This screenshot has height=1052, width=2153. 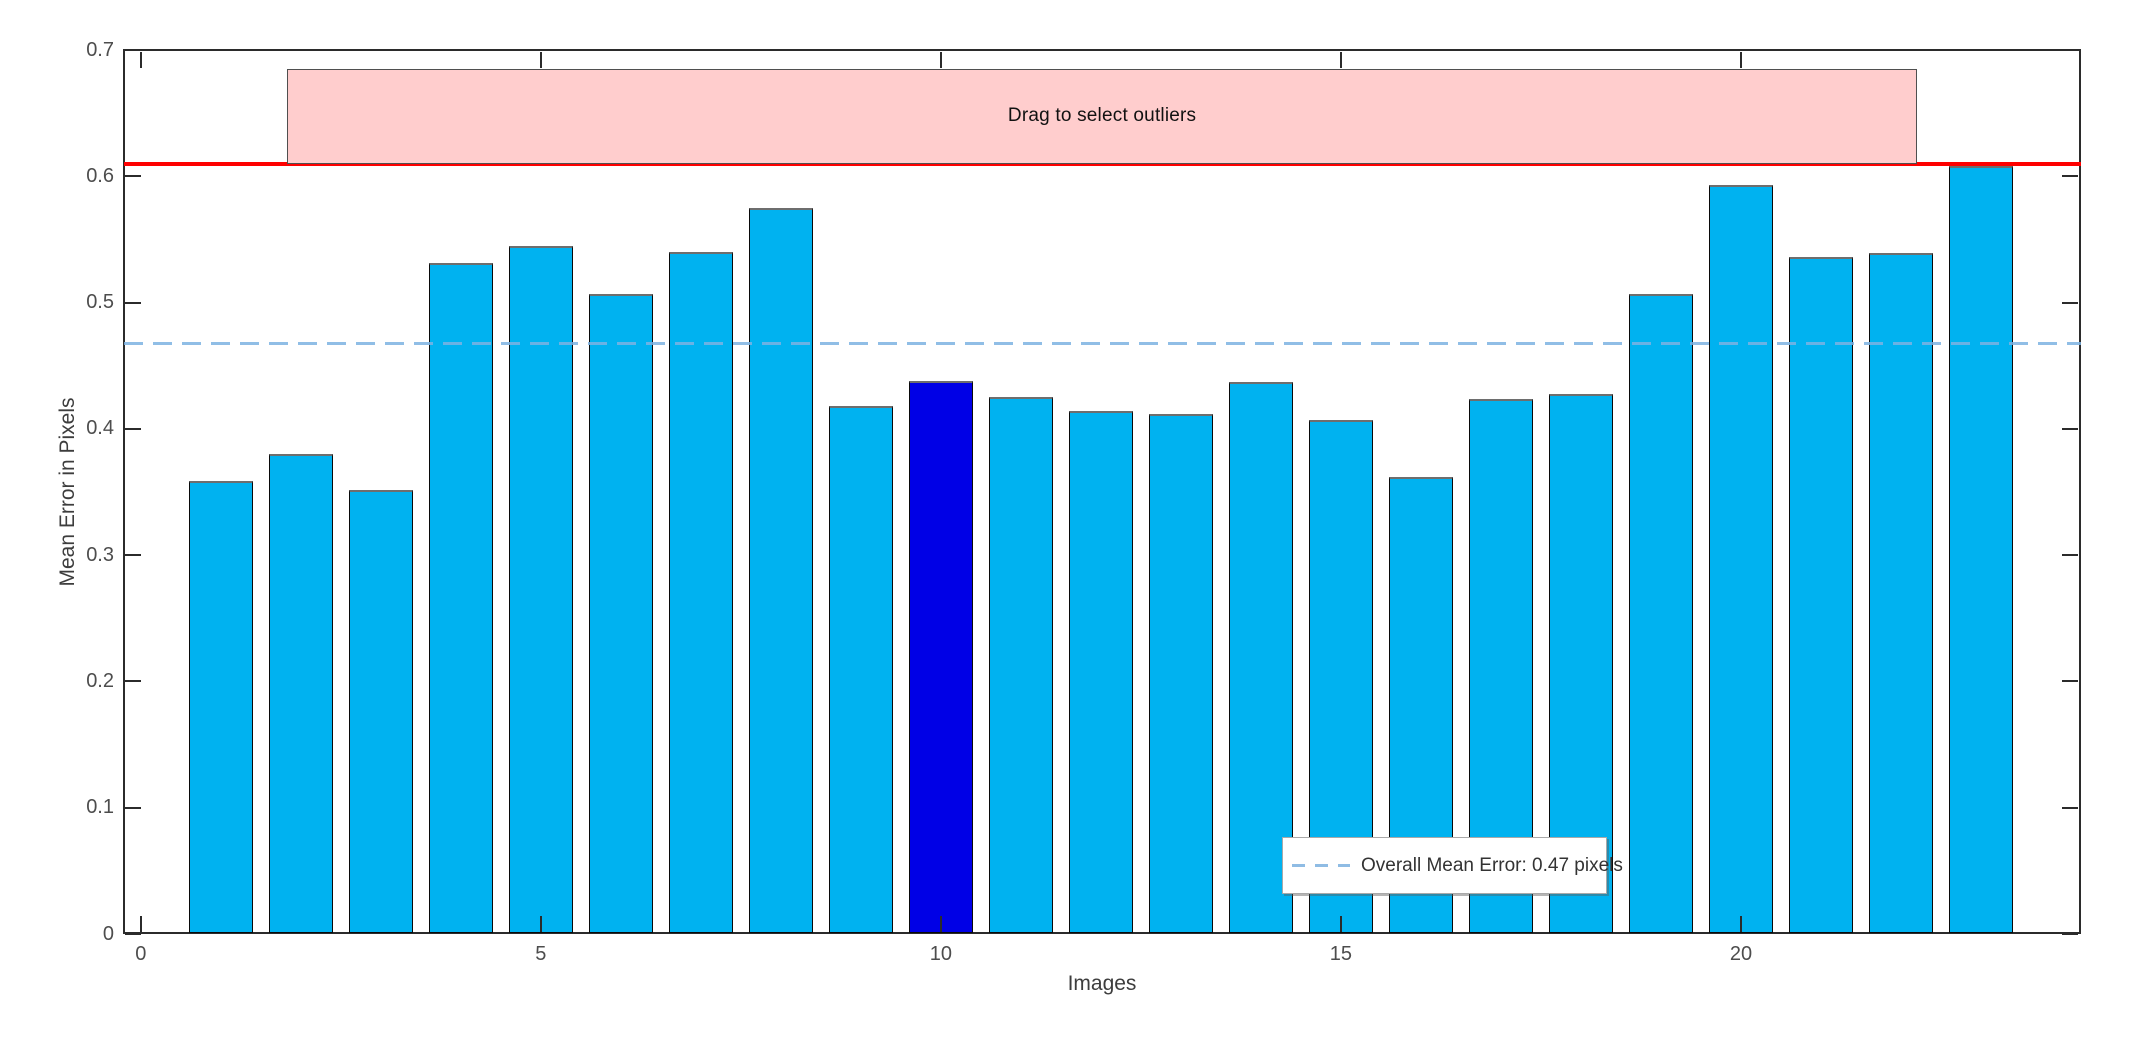 I want to click on x-tick-label-10: 10, so click(x=940, y=953).